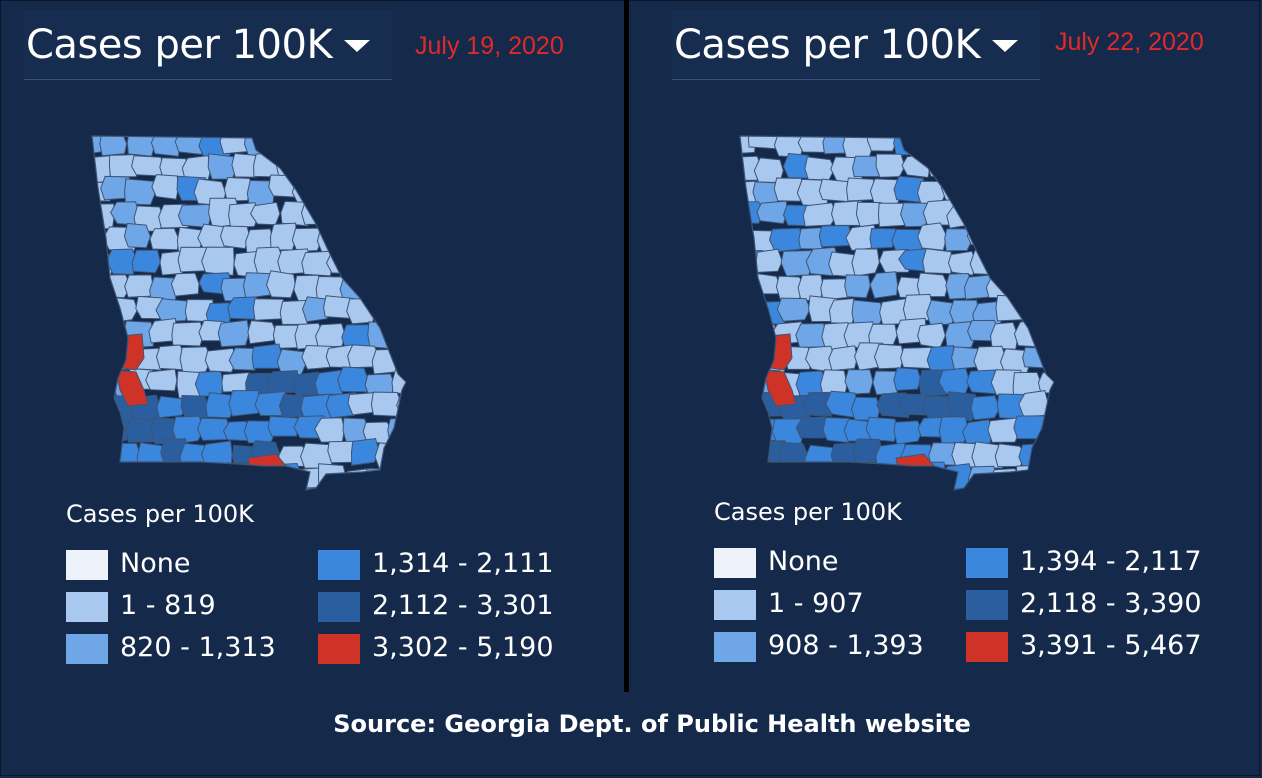  What do you see at coordinates (132, 388) in the screenshot?
I see `county-shape-hotspot` at bounding box center [132, 388].